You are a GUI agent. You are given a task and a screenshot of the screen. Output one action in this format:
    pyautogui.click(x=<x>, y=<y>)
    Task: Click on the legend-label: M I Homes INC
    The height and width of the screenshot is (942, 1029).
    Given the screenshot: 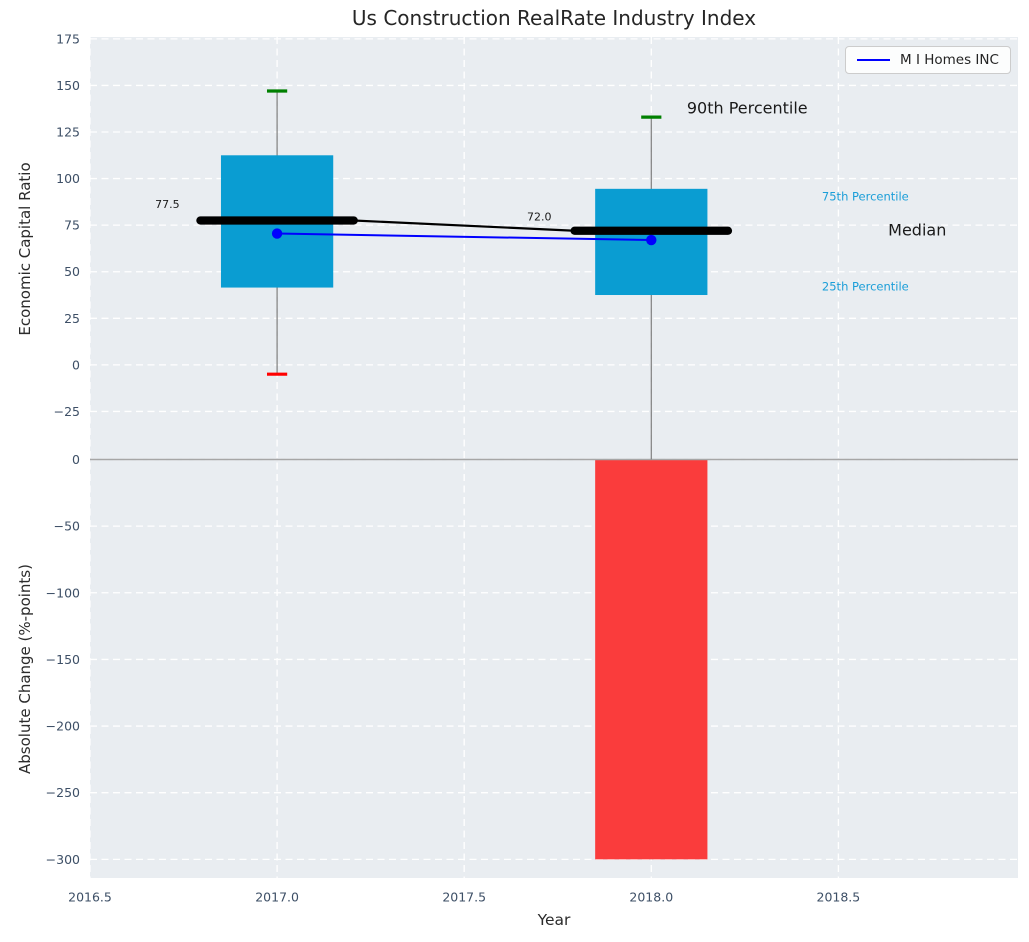 What is the action you would take?
    pyautogui.click(x=949, y=60)
    